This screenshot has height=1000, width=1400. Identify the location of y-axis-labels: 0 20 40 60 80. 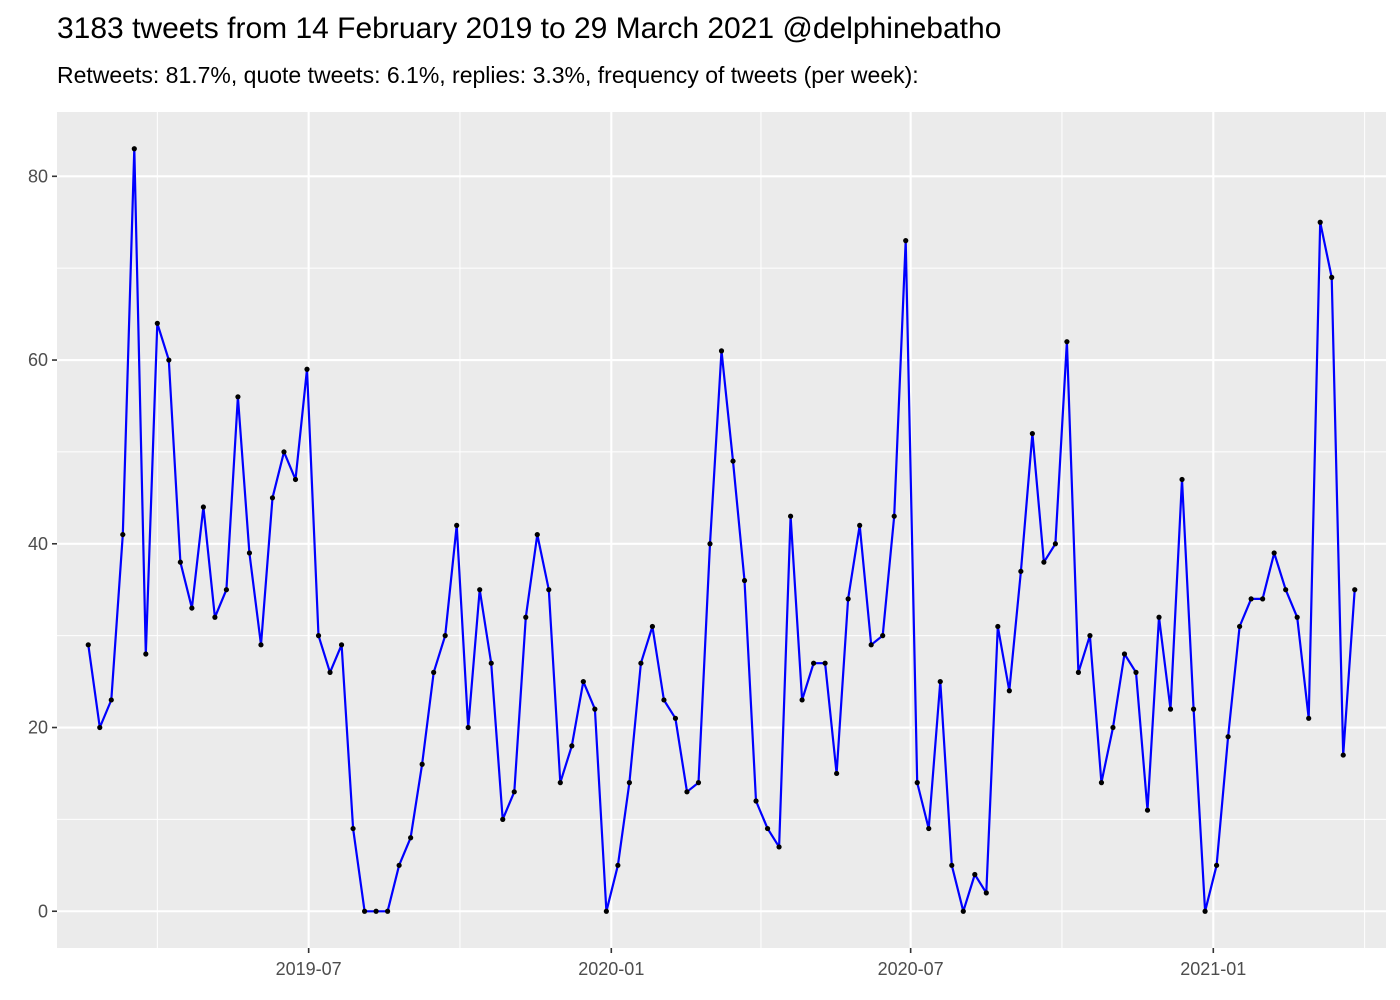
(38, 543).